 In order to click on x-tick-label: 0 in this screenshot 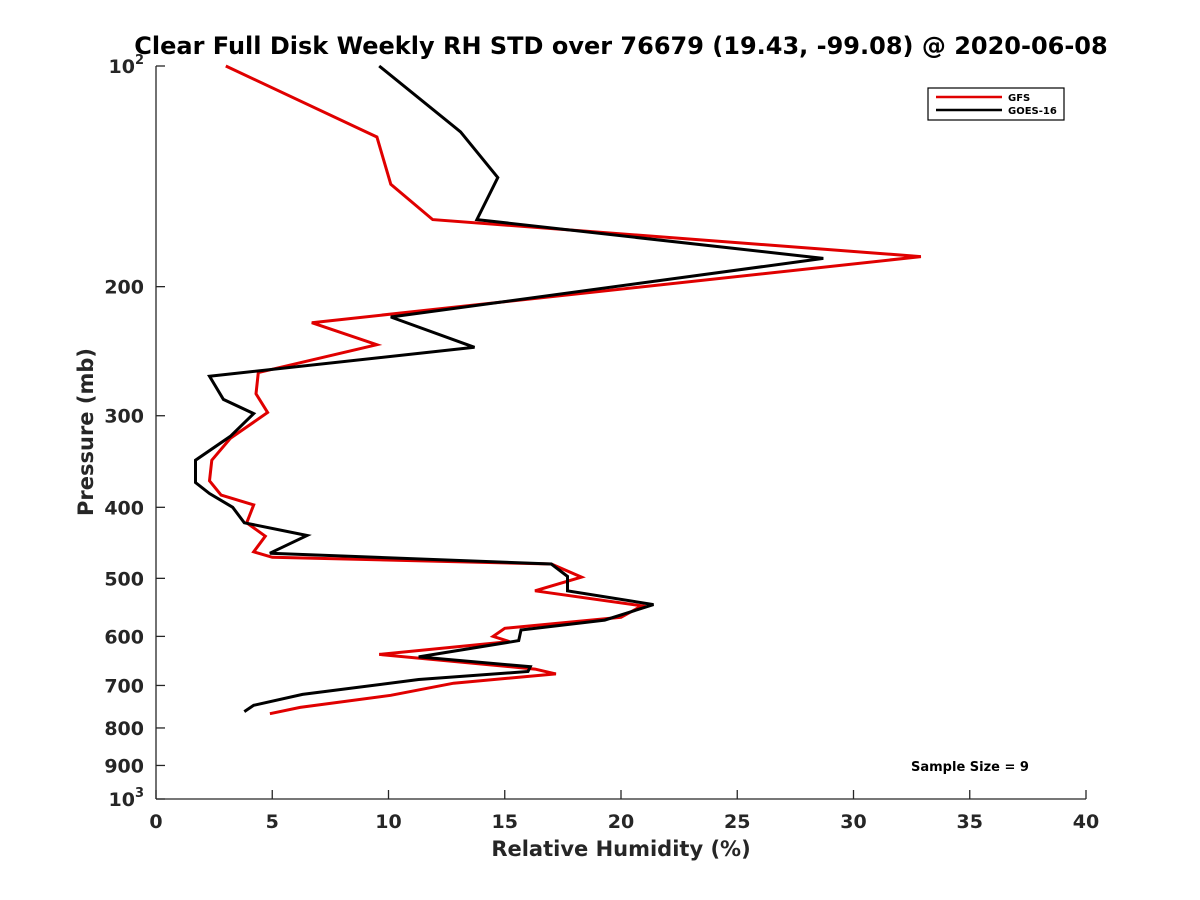, I will do `click(155, 822)`.